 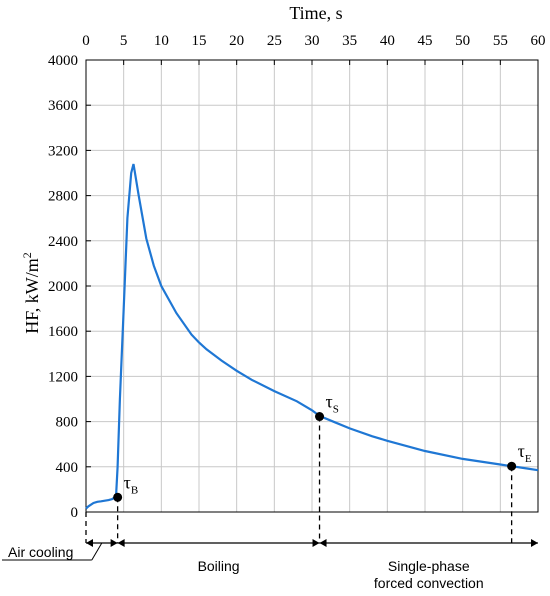 I want to click on y-tick-label: 1600, so click(x=63, y=332).